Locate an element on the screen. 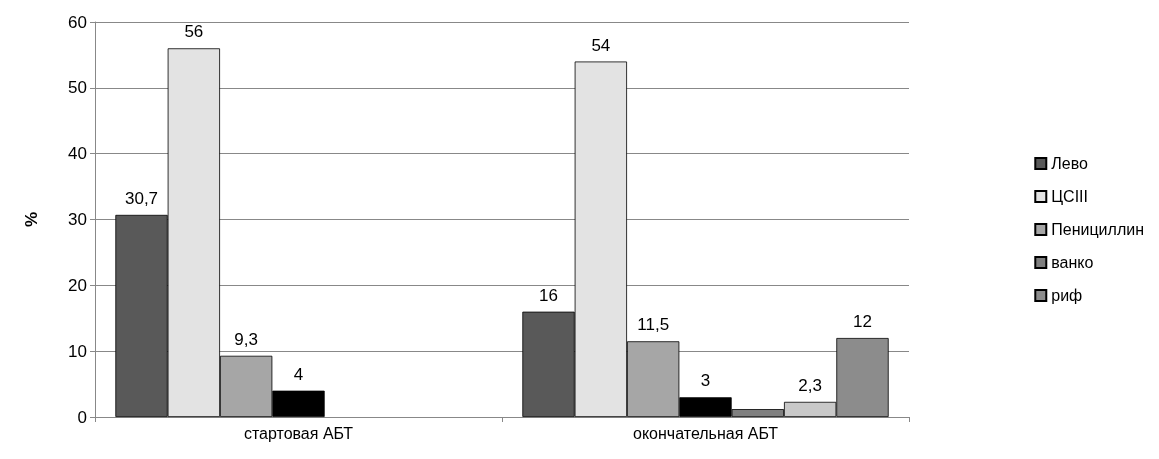  x-tick-label: стартовая АБТ is located at coordinates (298, 433).